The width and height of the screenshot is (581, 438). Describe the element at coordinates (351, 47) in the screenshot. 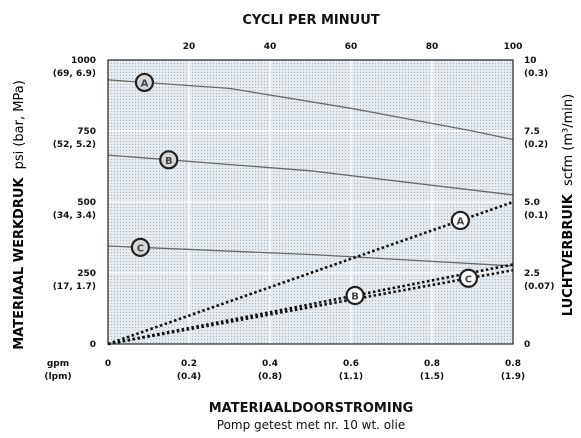

I see `top-tick-label-2: 60` at that location.